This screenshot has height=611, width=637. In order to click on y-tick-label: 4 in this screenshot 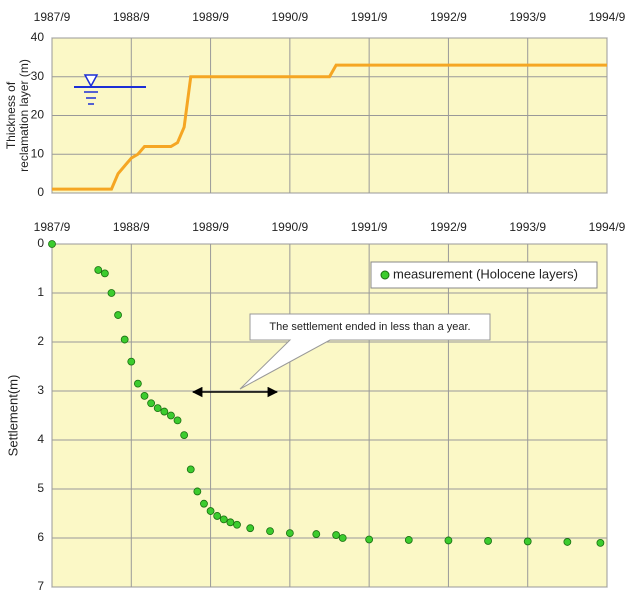, I will do `click(40, 439)`.